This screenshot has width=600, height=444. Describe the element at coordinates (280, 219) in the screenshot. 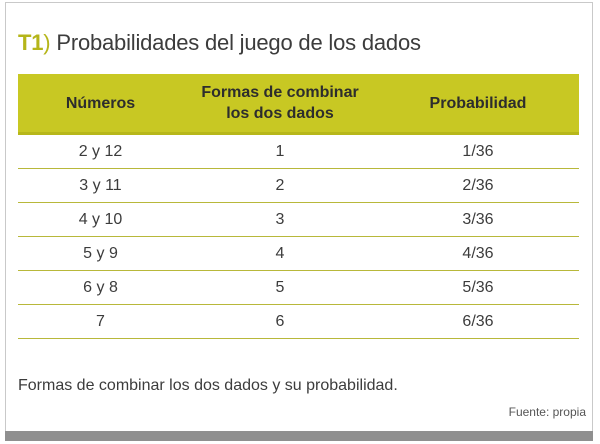

I see `cell-formas: 3` at that location.